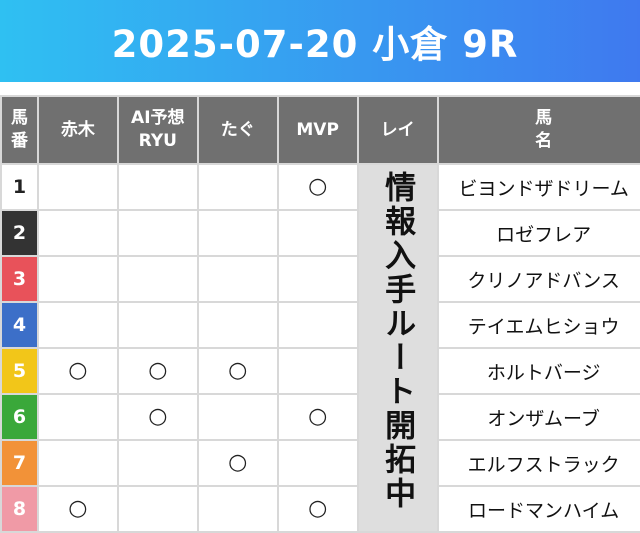 The image size is (640, 533). What do you see at coordinates (538, 233) in the screenshot?
I see `horse-name: ロゼフレア` at bounding box center [538, 233].